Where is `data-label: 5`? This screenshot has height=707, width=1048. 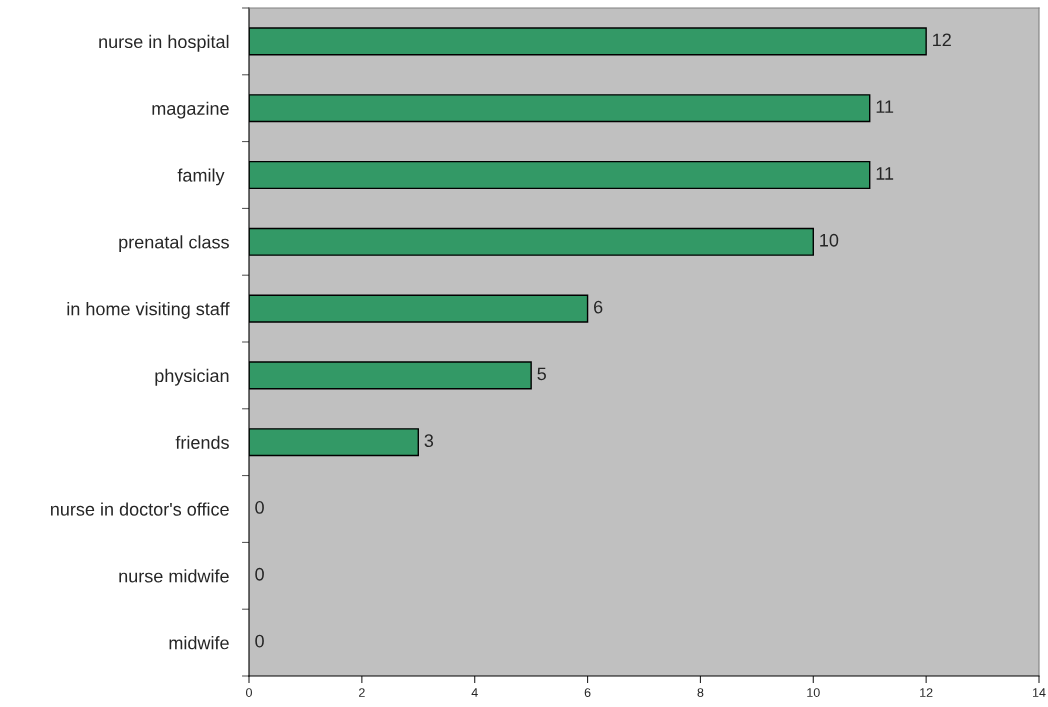
data-label: 5 is located at coordinates (541, 374).